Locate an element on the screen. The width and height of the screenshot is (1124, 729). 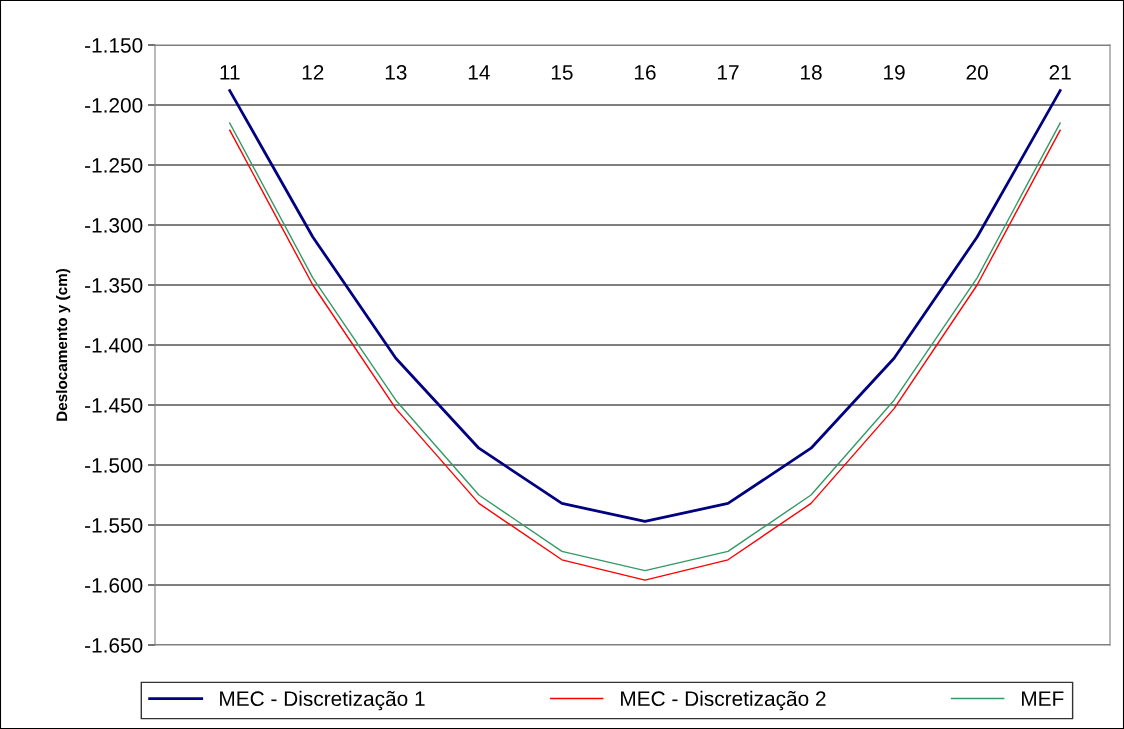
x-tick-label: 14 is located at coordinates (479, 72).